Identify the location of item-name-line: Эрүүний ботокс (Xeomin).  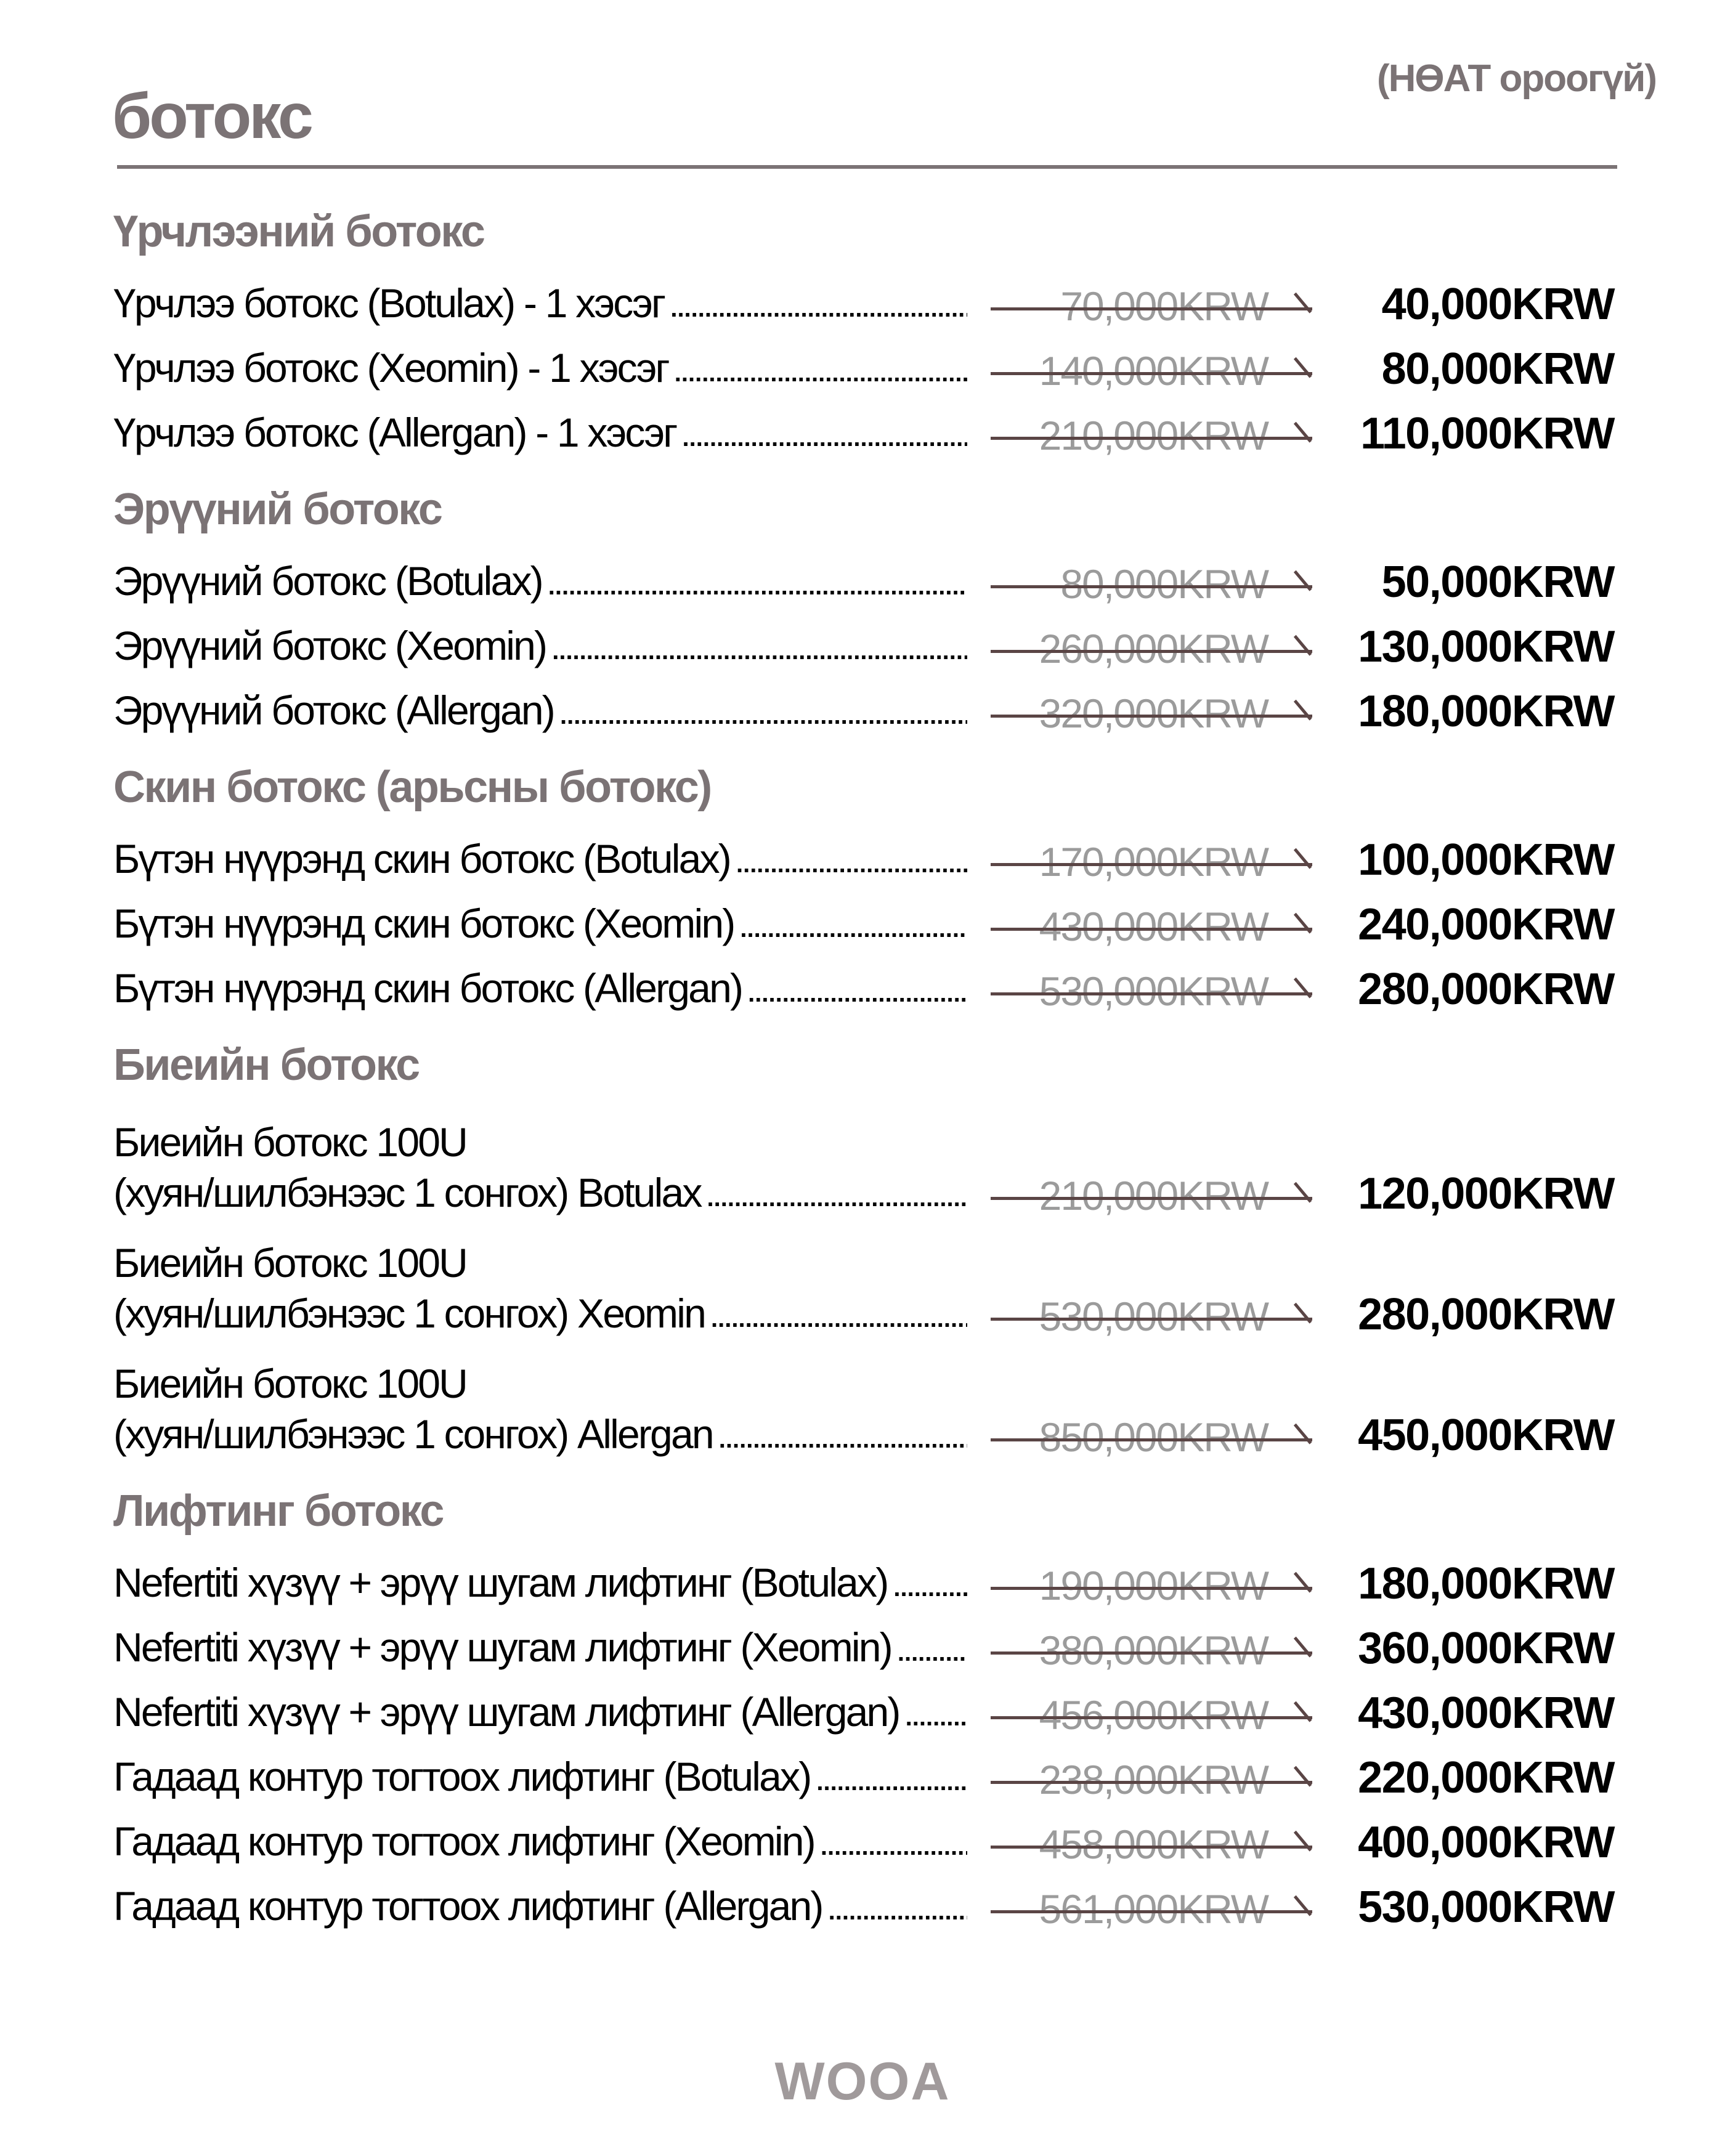
(331, 645).